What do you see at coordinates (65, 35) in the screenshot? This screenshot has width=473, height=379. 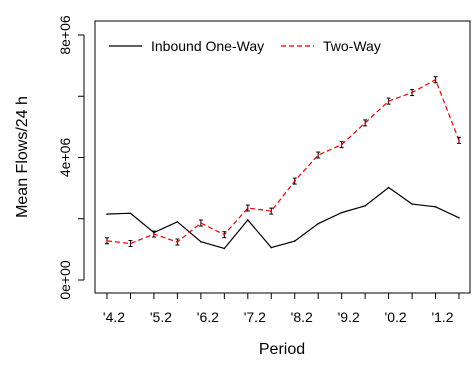 I see `y-tick-label: 8e+06` at bounding box center [65, 35].